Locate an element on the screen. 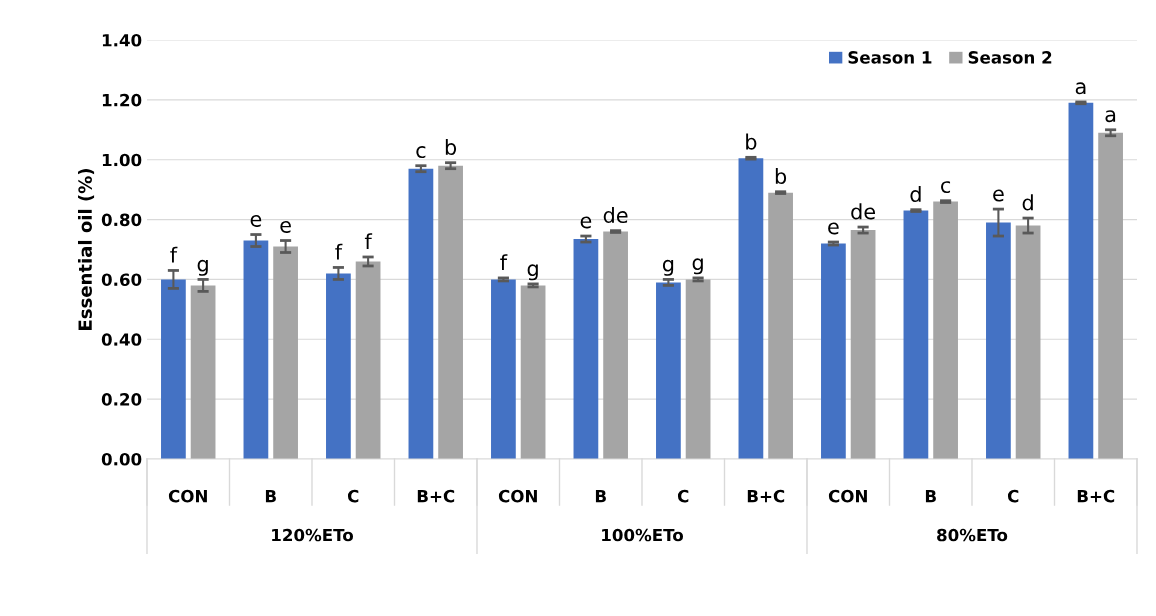 The image size is (1156, 616). text: 80%ETo is located at coordinates (972, 535).